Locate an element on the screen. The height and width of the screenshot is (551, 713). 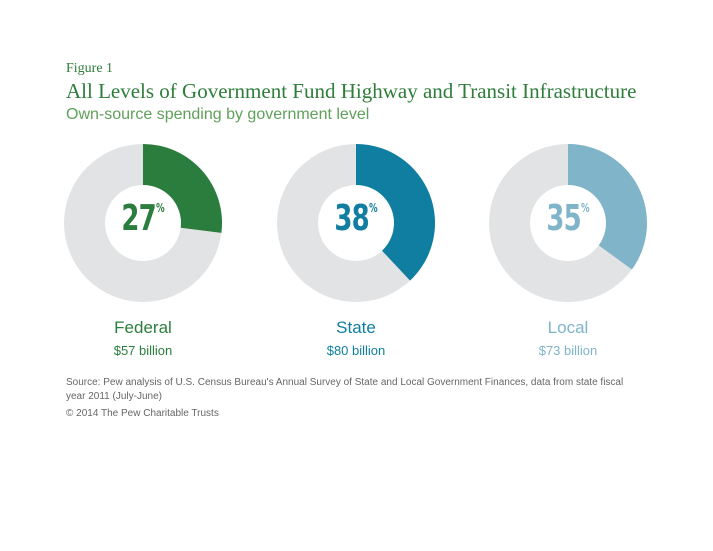
donut-local: 35% is located at coordinates (568, 223).